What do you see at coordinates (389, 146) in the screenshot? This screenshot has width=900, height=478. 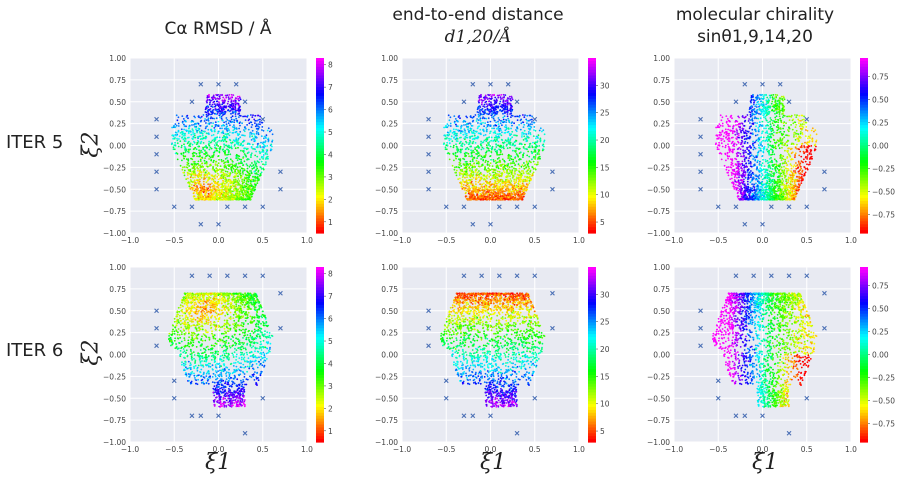 I see `y-tick-label: 0.00` at bounding box center [389, 146].